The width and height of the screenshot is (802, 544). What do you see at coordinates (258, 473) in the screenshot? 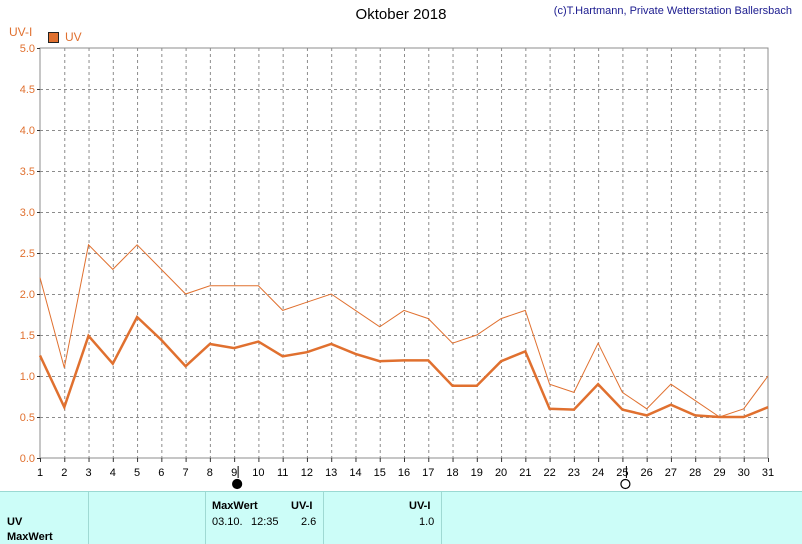
I see `x-tick-label: 10` at bounding box center [258, 473].